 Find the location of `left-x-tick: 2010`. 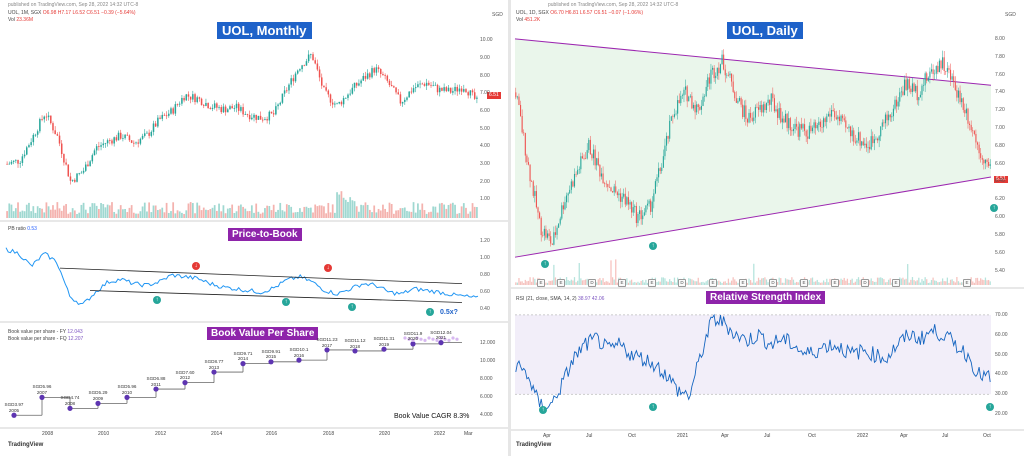

left-x-tick: 2010 is located at coordinates (104, 434).